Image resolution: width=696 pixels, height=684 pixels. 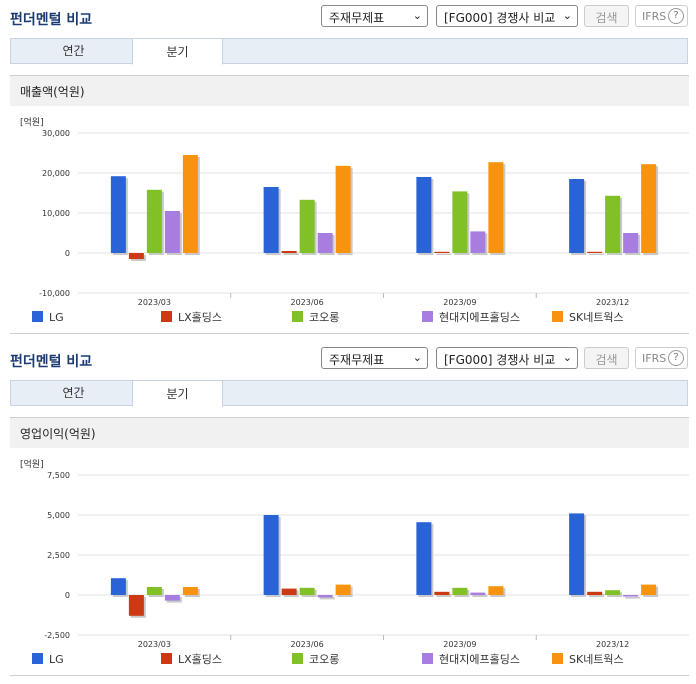 I want to click on x-tick-label: 2023/09, so click(x=459, y=644).